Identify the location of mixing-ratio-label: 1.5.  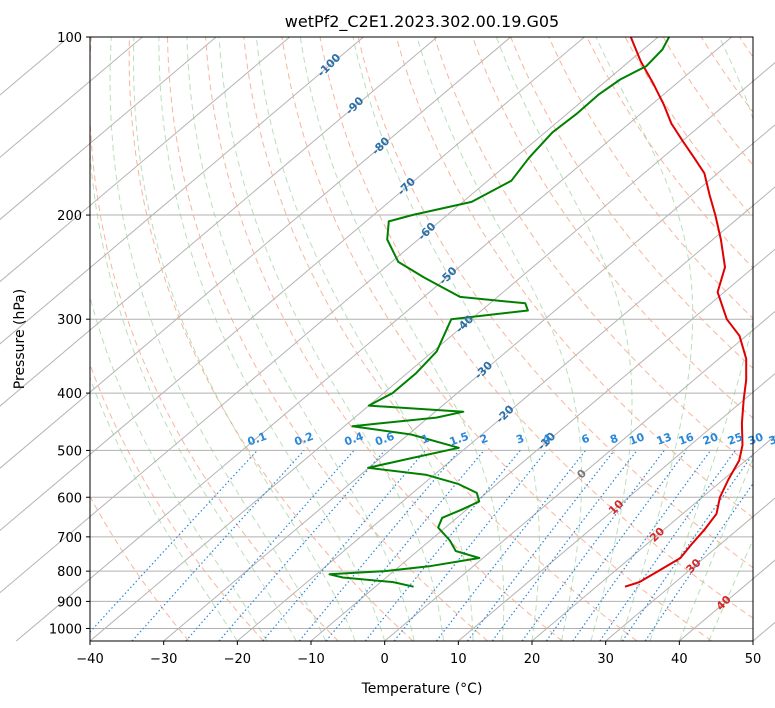
(459, 439).